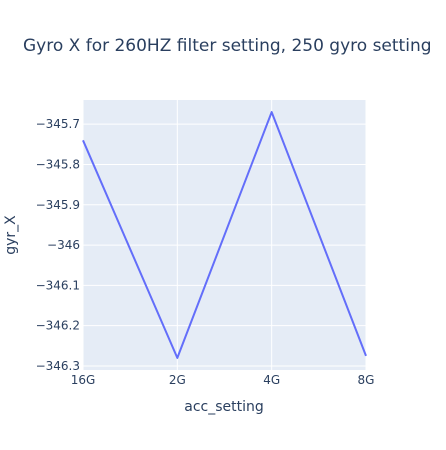 This screenshot has width=446, height=450. Describe the element at coordinates (223, 380) in the screenshot. I see `x-axis-ticks: 16G 2G 4G 8G` at that location.